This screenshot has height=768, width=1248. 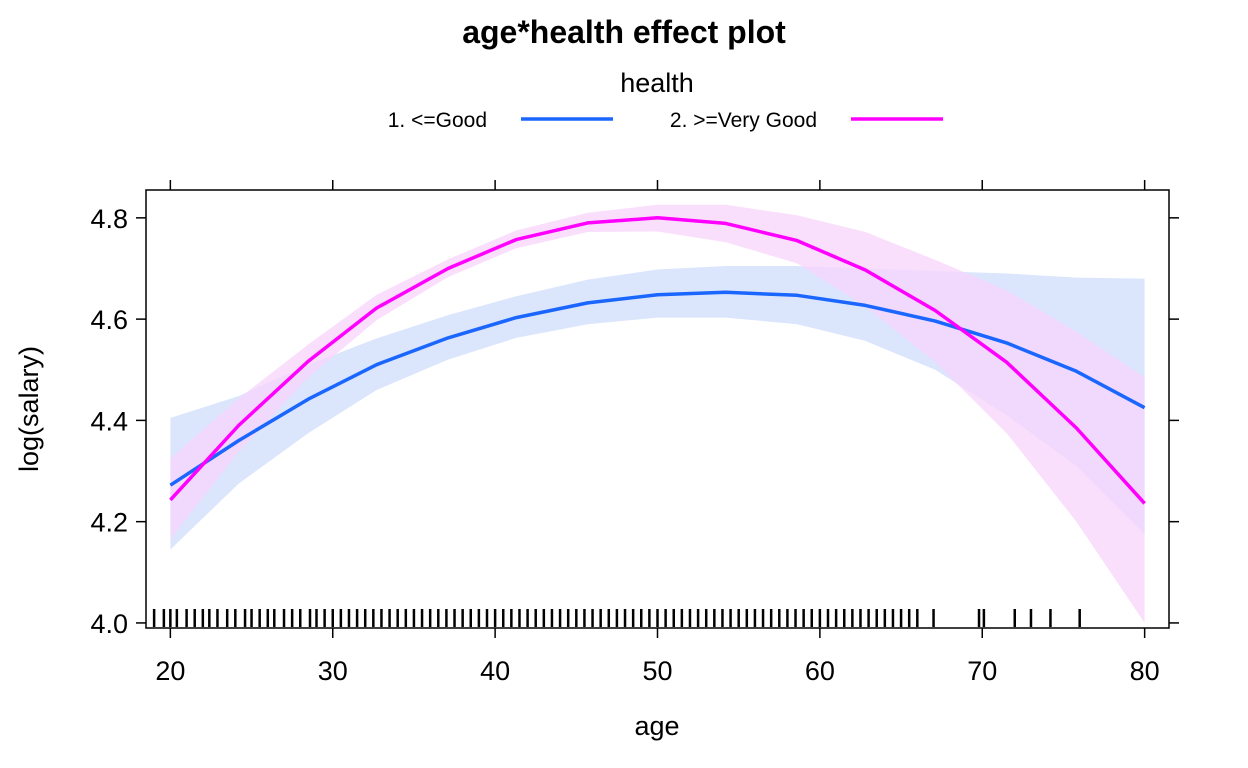 What do you see at coordinates (437, 120) in the screenshot?
I see `legend-label-good: 1. <=Good` at bounding box center [437, 120].